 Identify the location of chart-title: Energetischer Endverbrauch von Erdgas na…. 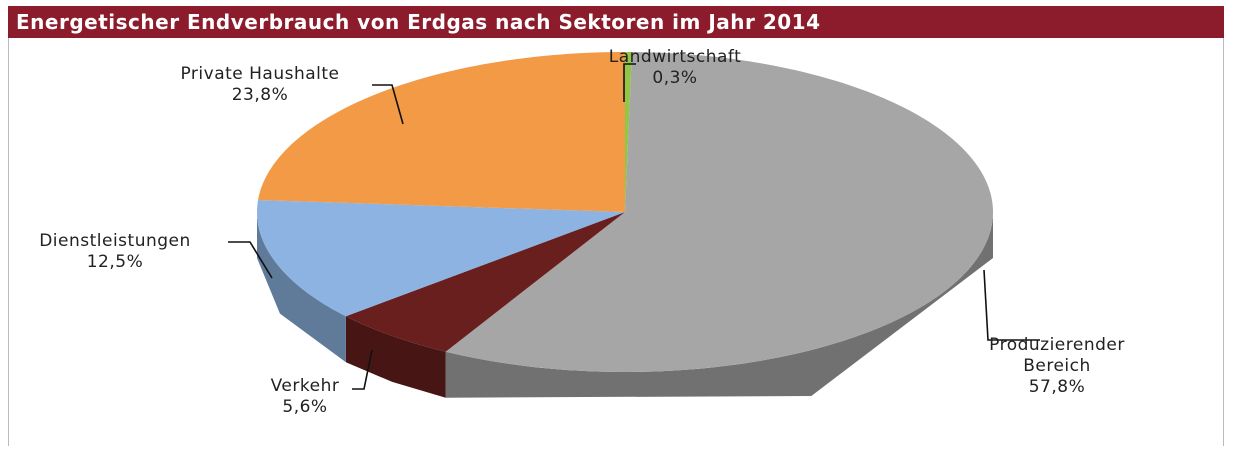
(616, 22).